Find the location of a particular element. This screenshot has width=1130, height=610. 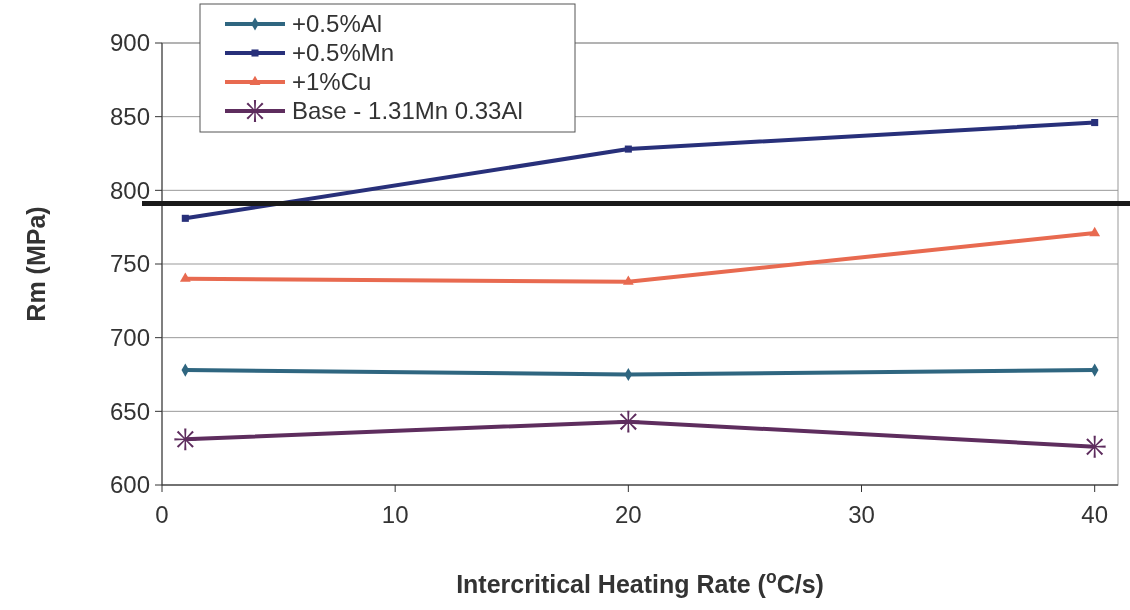

y-tick-label: 850 is located at coordinates (129, 117).